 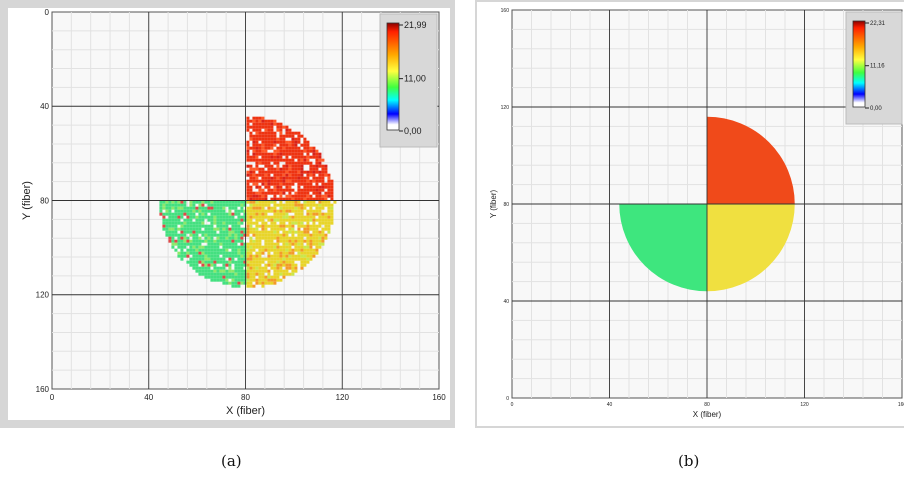 I want to click on y-axis-label: Y (fiber), so click(x=27, y=200).